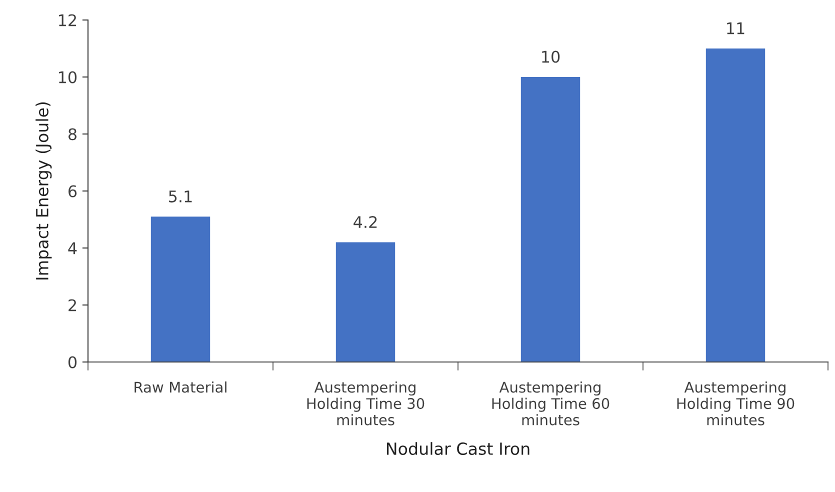  What do you see at coordinates (735, 403) in the screenshot?
I see `x-tick-label: Austempering Holding Time 90 minutes` at bounding box center [735, 403].